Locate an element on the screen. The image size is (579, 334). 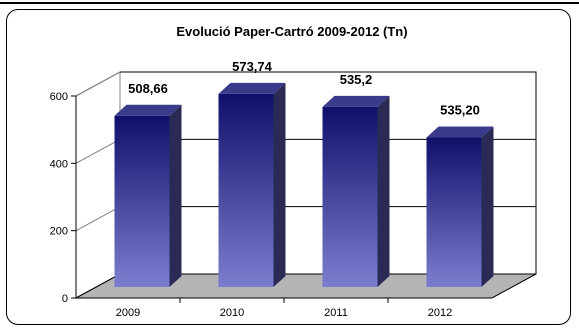
bar-side-2012 is located at coordinates (487, 207).